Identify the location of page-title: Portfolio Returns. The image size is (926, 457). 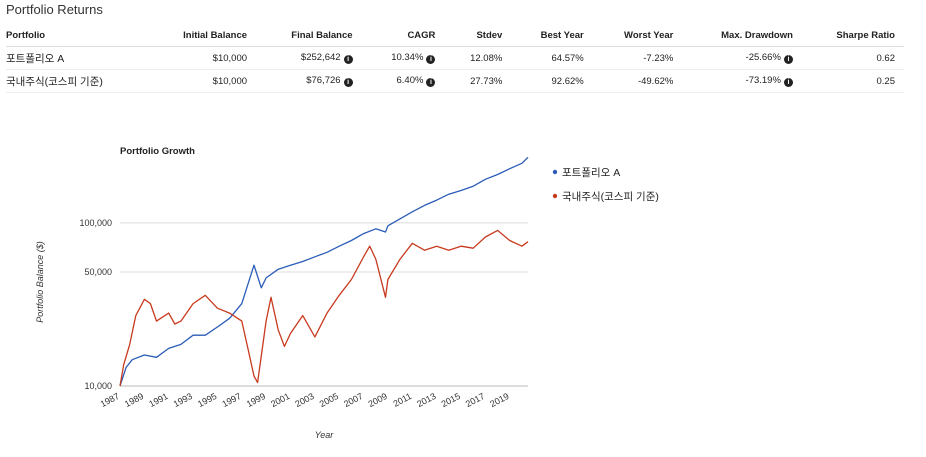
(54, 9).